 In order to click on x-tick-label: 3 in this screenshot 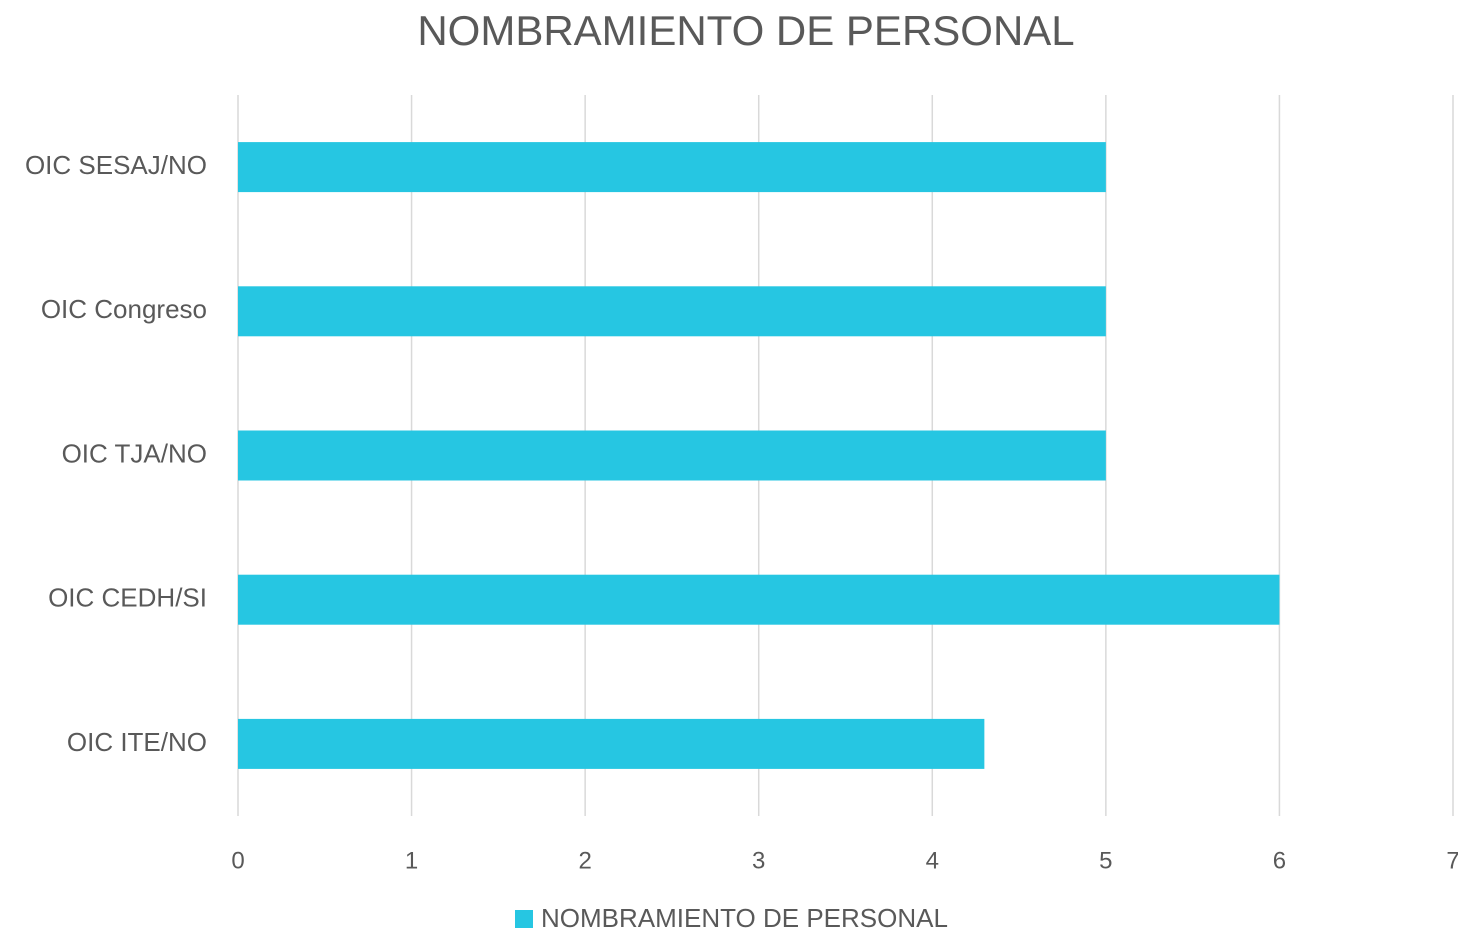, I will do `click(758, 860)`.